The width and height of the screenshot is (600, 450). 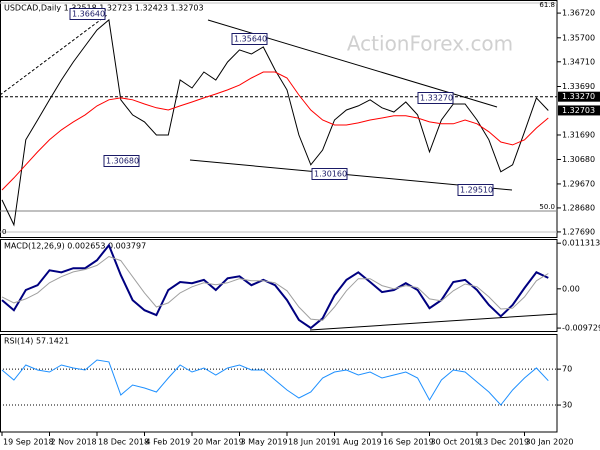 I want to click on annotation: 1.30680, so click(x=122, y=161).